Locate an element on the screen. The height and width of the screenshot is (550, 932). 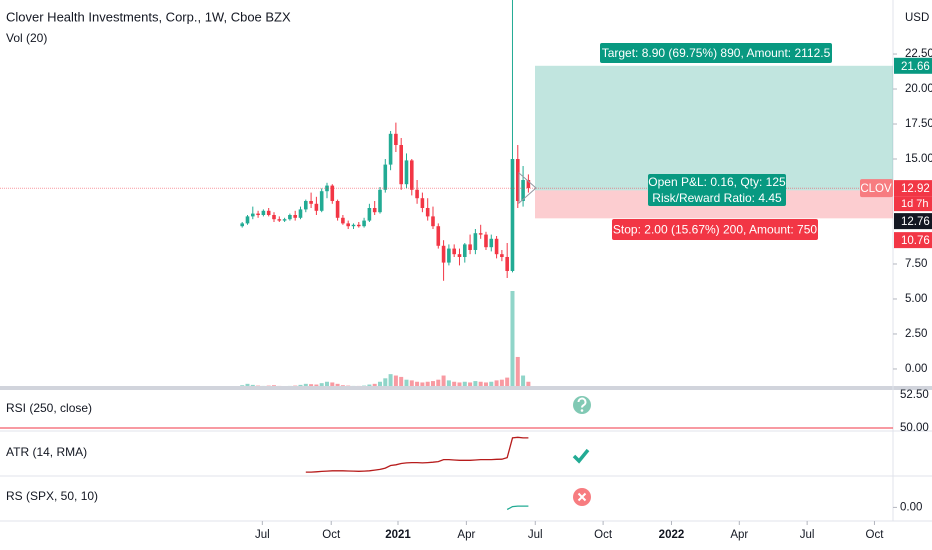
rs-tick-label: 0.00 is located at coordinates (911, 507).